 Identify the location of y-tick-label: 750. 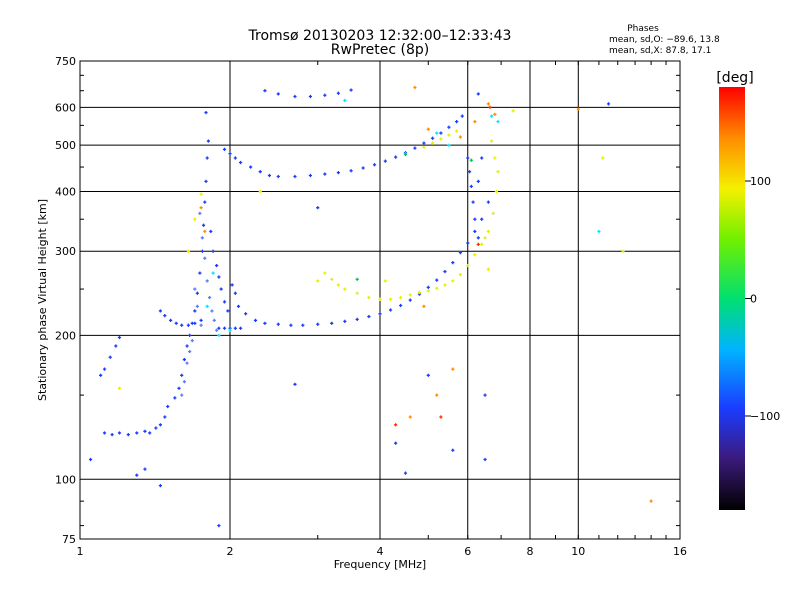
(65, 61).